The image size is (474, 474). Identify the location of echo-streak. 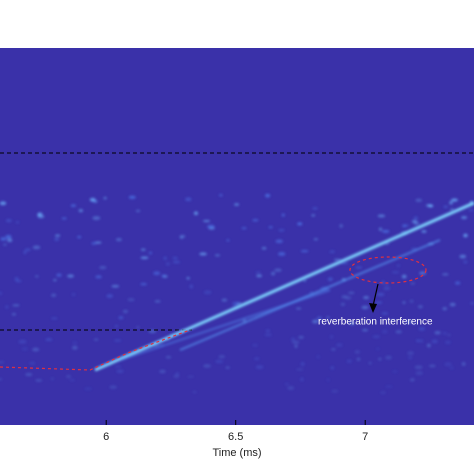
(310, 295).